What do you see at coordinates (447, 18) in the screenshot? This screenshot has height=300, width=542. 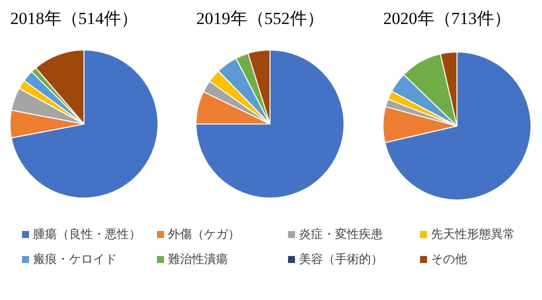 I see `chart-title: 2020年（713件）` at bounding box center [447, 18].